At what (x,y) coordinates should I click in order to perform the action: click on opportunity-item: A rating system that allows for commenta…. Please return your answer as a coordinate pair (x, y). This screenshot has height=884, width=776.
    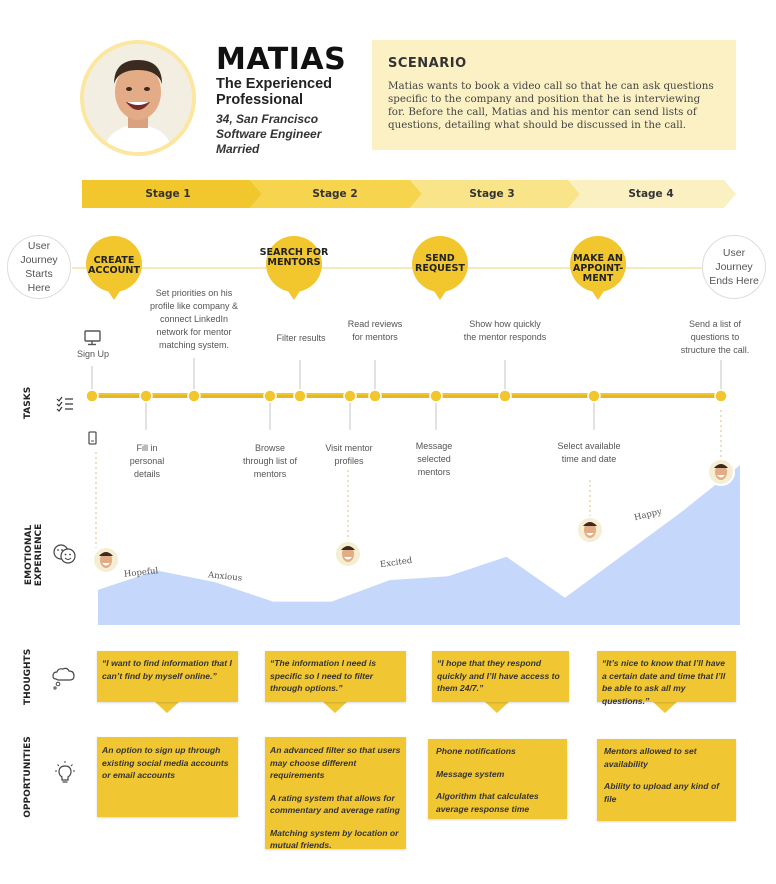
    Looking at the image, I should click on (335, 804).